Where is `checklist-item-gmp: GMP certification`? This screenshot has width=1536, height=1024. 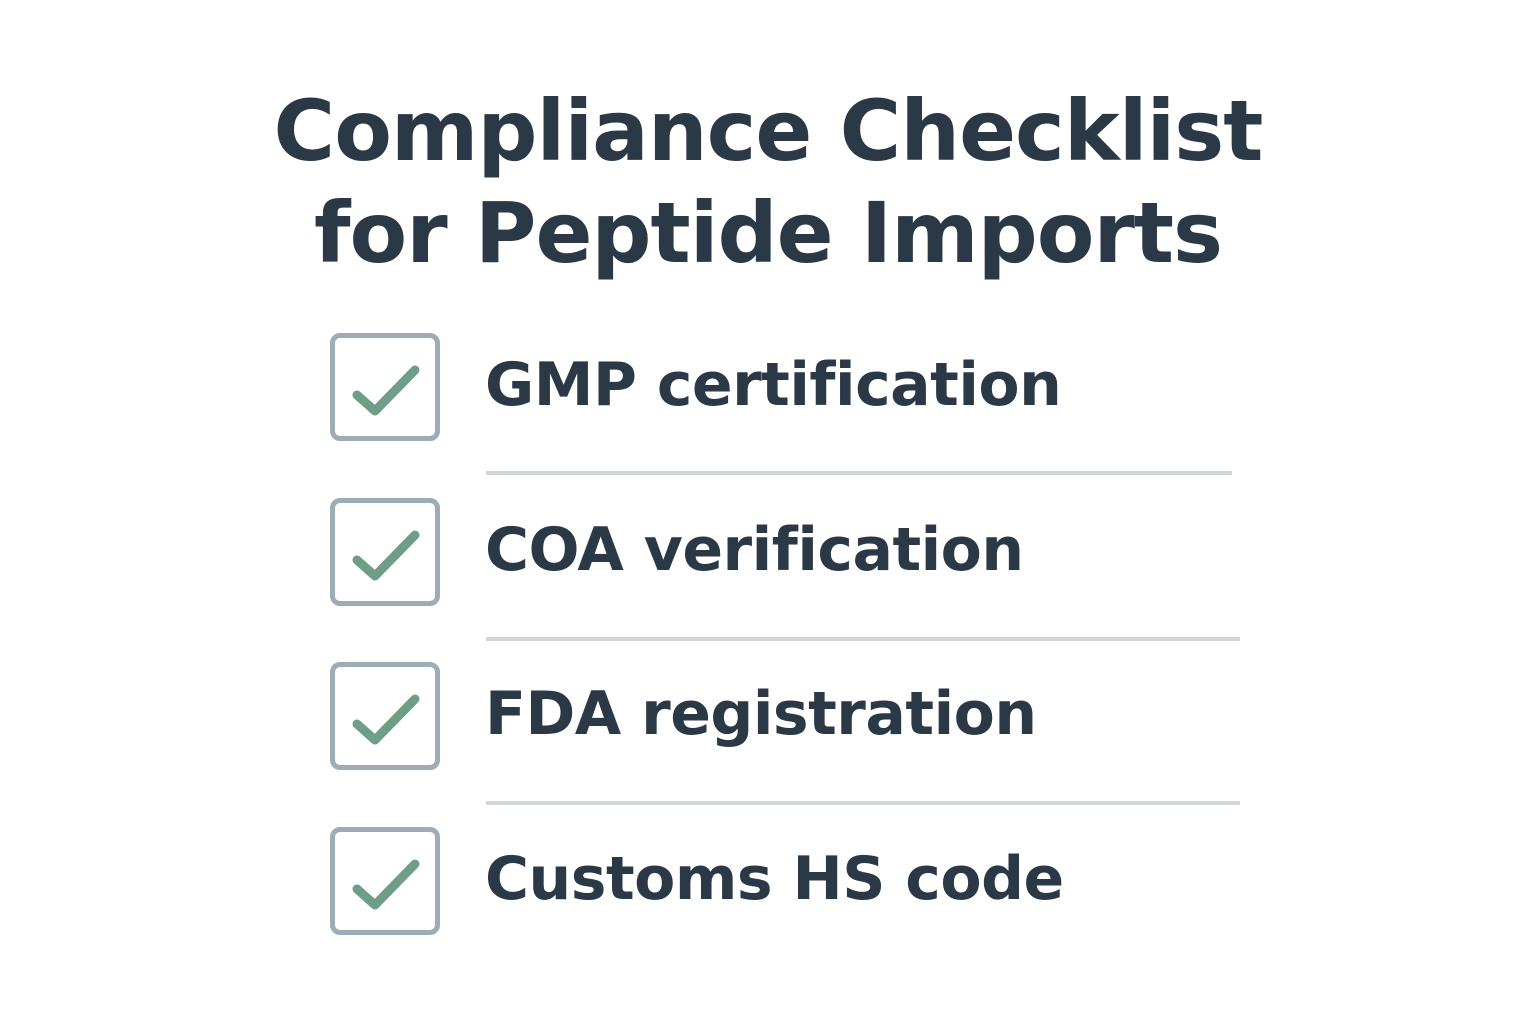 checklist-item-gmp: GMP certification is located at coordinates (790, 388).